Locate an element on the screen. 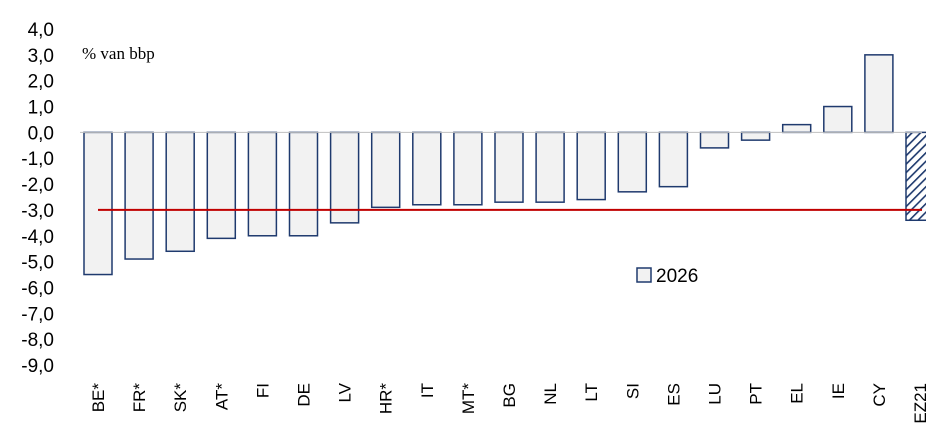  bar-hr is located at coordinates (385, 170).